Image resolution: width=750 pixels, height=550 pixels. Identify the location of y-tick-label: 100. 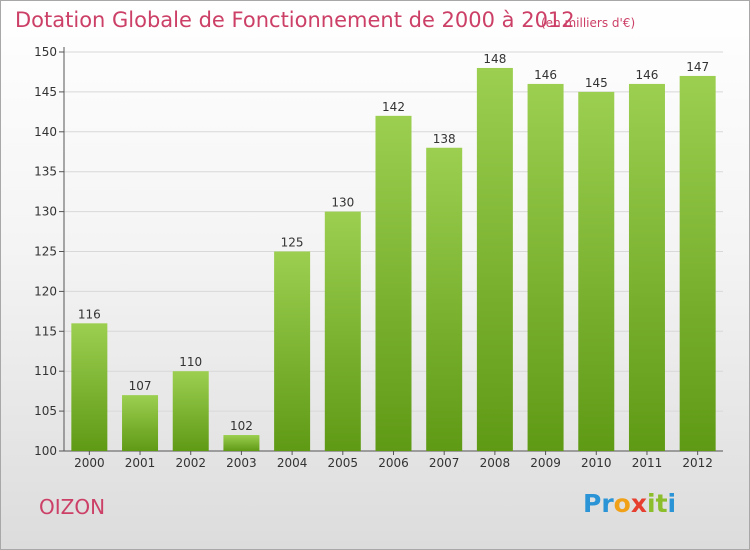
(45, 451).